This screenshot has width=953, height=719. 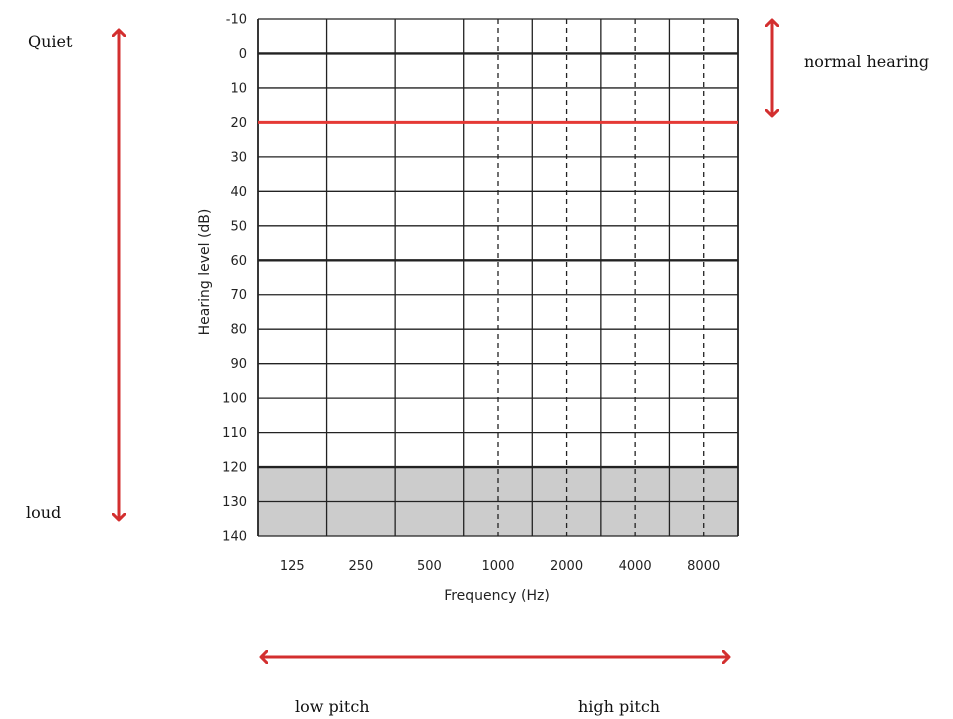 I want to click on x-tick-label: 2000, so click(x=566, y=566).